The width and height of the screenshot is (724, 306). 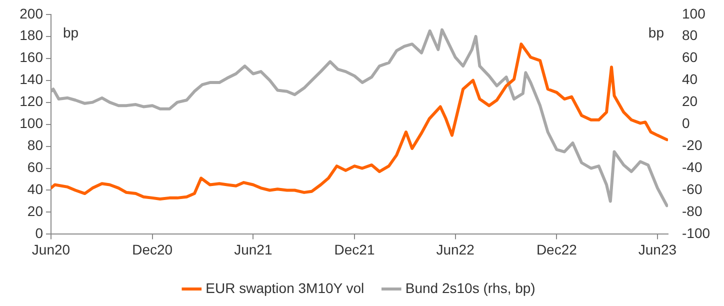 What do you see at coordinates (690, 35) in the screenshot?
I see `y2-tick-label: 80` at bounding box center [690, 35].